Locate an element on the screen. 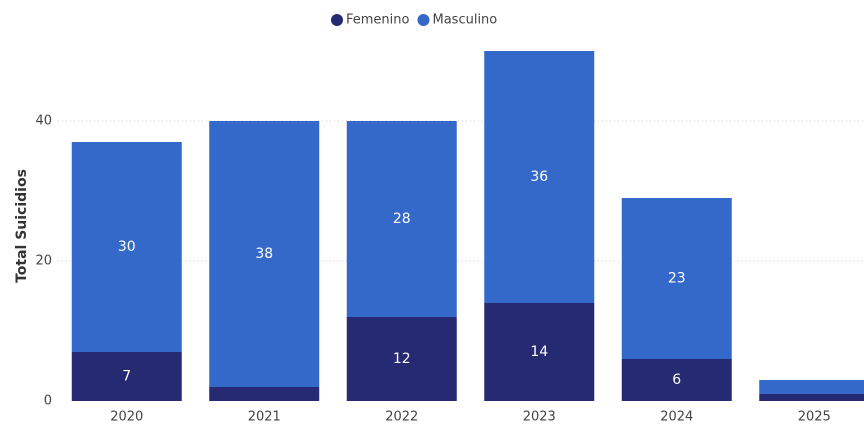 The height and width of the screenshot is (426, 864). data-label: 30 is located at coordinates (127, 247).